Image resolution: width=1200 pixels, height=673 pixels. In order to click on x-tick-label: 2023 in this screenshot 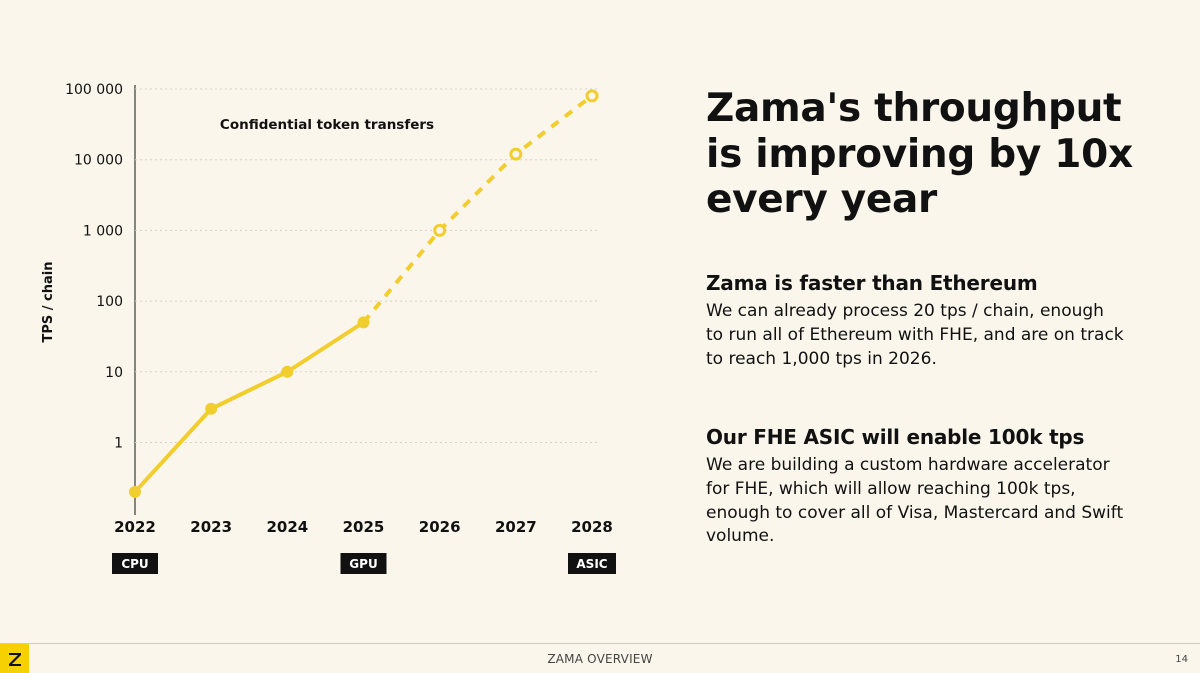, I will do `click(211, 527)`.